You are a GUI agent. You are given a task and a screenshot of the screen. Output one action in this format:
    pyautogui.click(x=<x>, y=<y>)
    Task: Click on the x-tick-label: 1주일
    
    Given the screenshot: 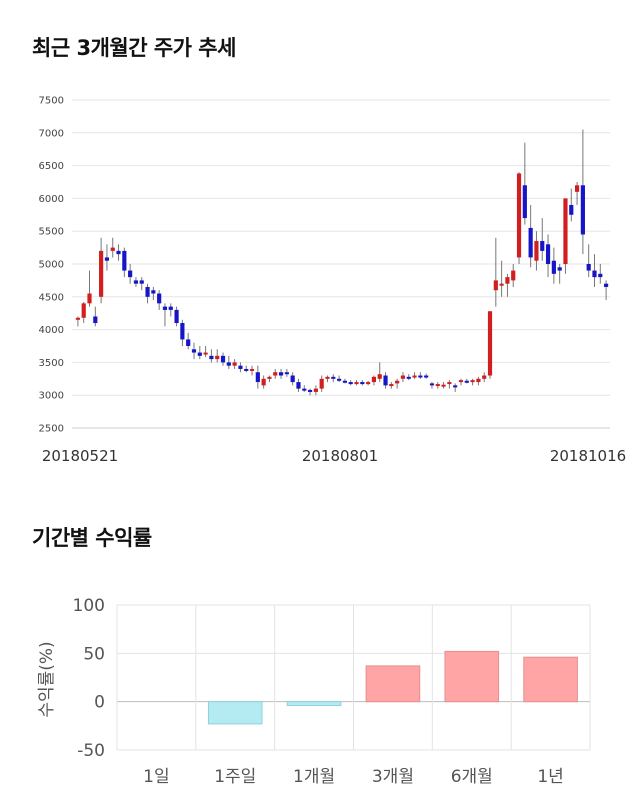 What is the action you would take?
    pyautogui.click(x=235, y=777)
    